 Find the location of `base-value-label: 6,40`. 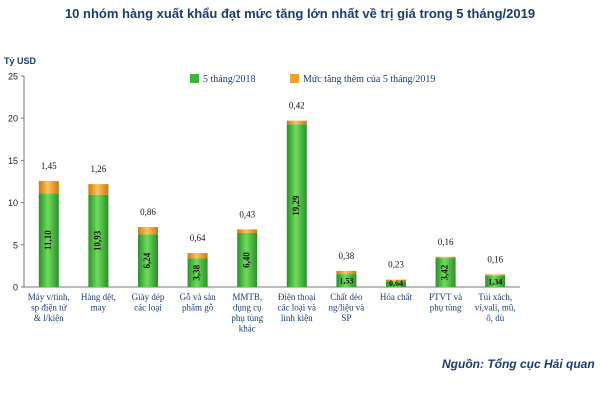

base-value-label: 6,40 is located at coordinates (246, 260).